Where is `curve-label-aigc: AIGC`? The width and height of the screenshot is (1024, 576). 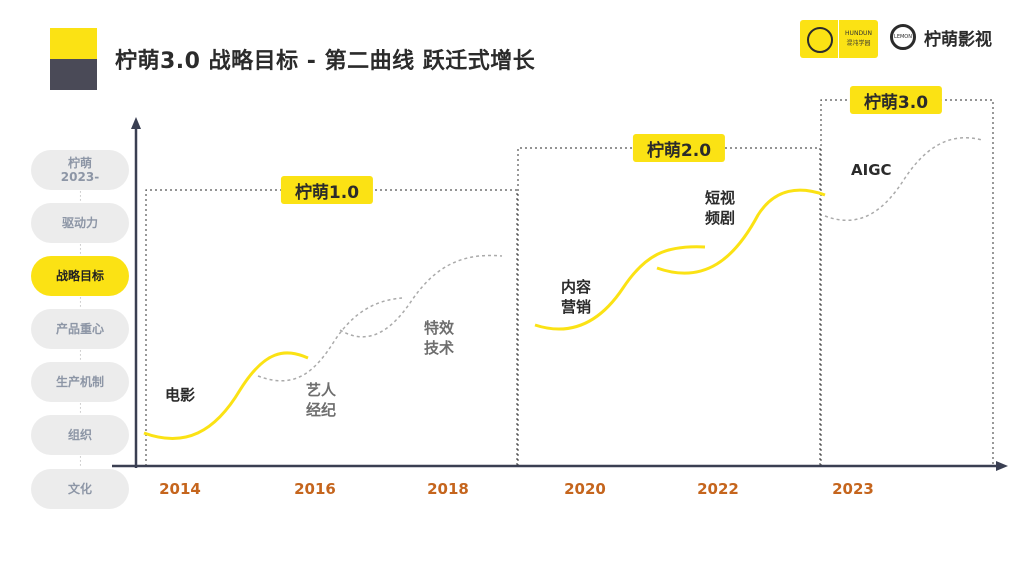 curve-label-aigc: AIGC is located at coordinates (871, 170).